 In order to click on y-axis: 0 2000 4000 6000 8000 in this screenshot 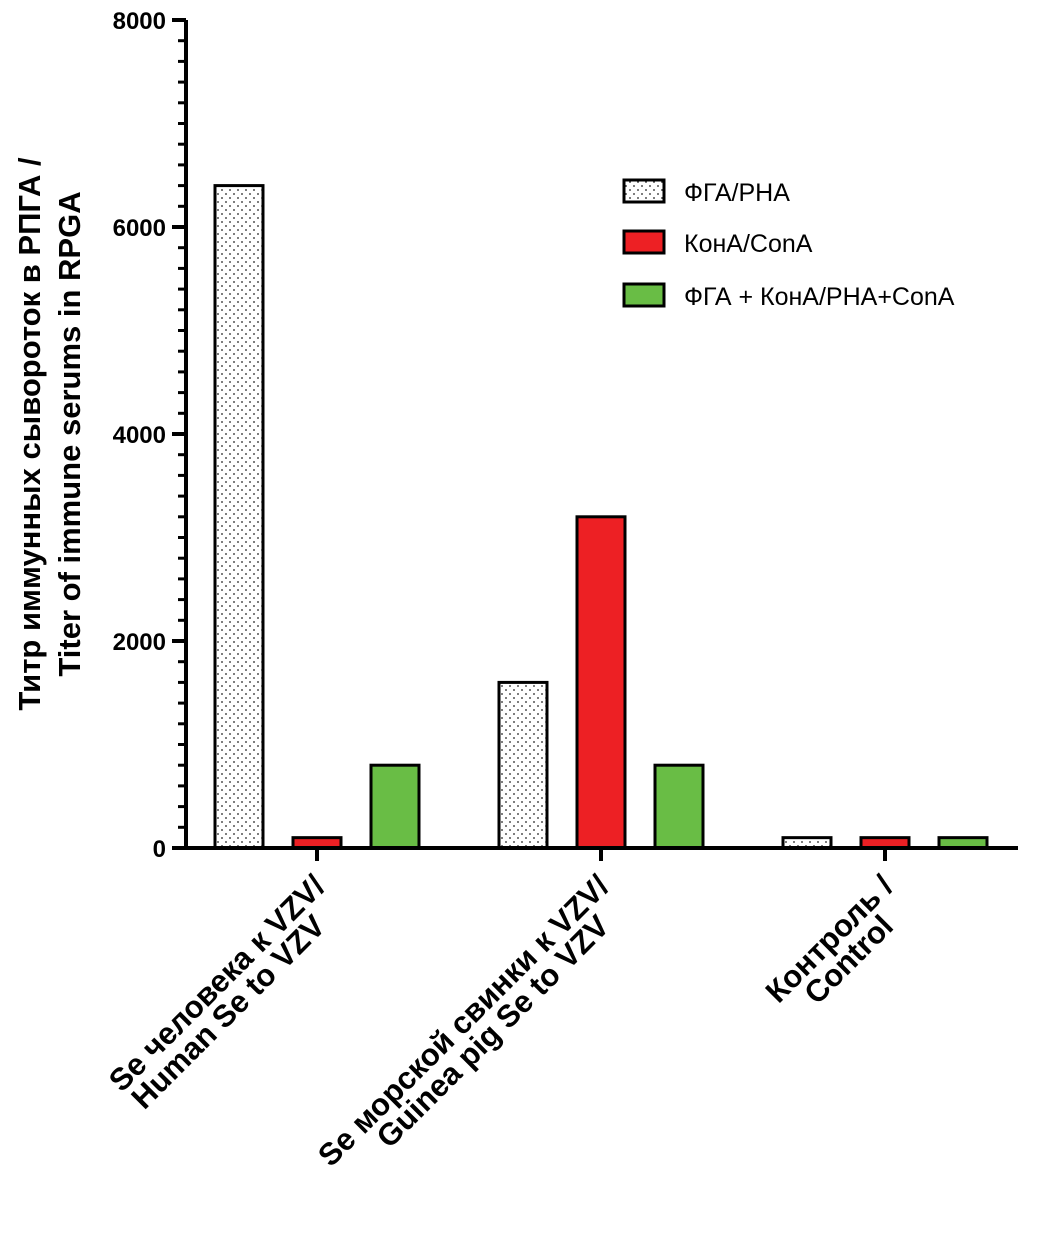, I will do `click(150, 435)`.